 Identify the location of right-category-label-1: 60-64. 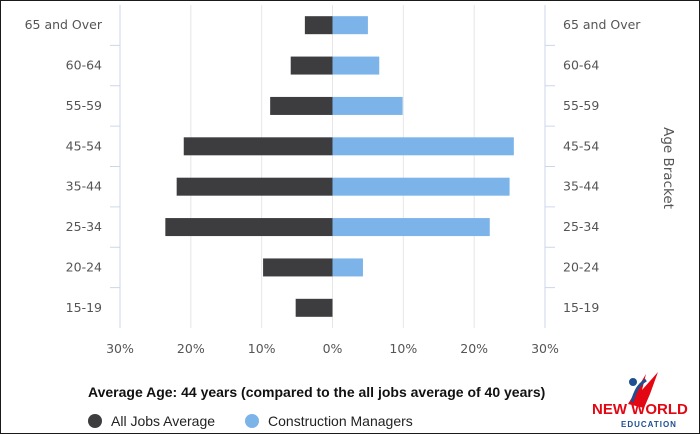
(581, 65).